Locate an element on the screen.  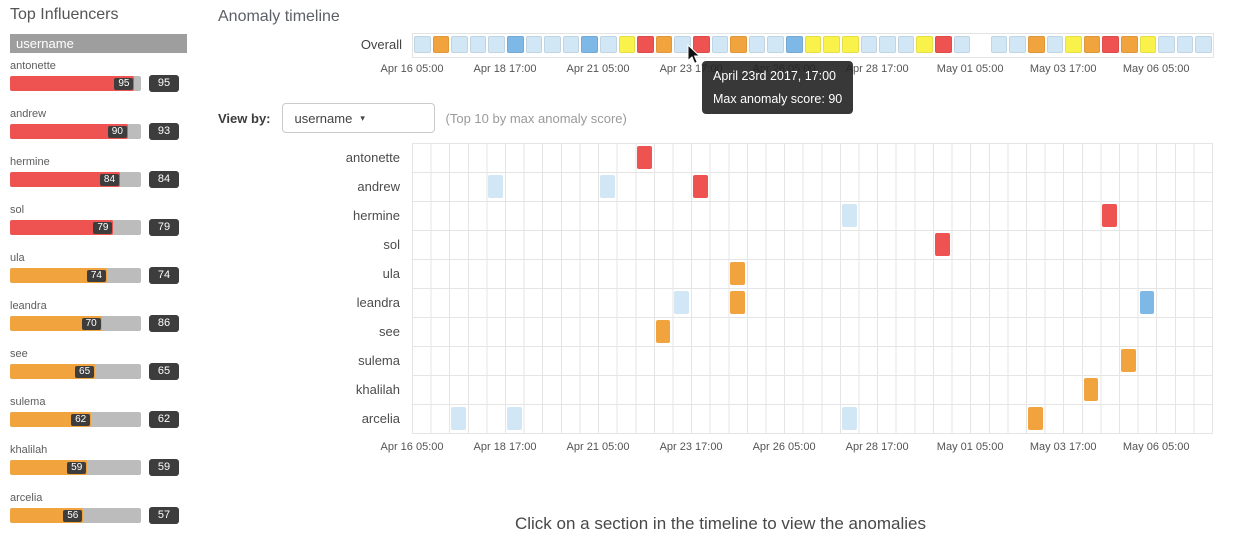
axis-tick-label: May 06 05:00 is located at coordinates (1156, 447).